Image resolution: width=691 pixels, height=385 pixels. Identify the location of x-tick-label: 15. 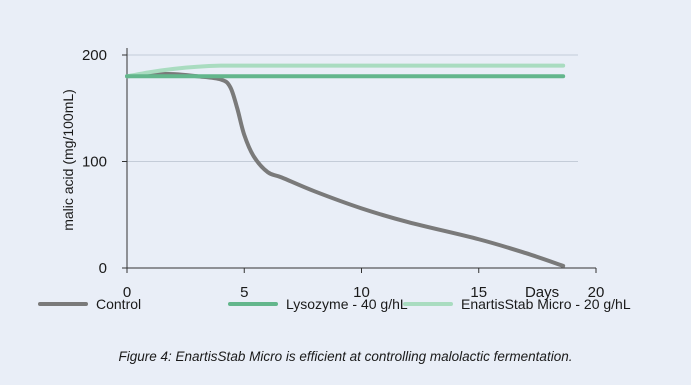
(478, 292).